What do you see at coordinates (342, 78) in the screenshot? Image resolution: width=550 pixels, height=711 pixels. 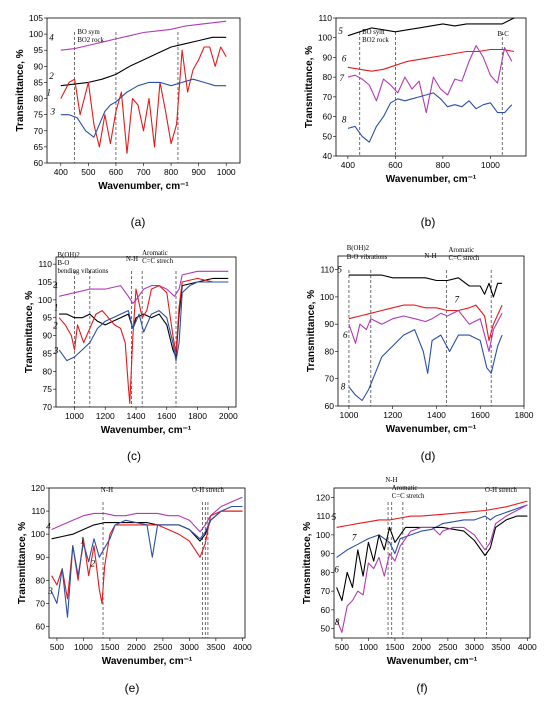 I see `curve-label: 7` at bounding box center [342, 78].